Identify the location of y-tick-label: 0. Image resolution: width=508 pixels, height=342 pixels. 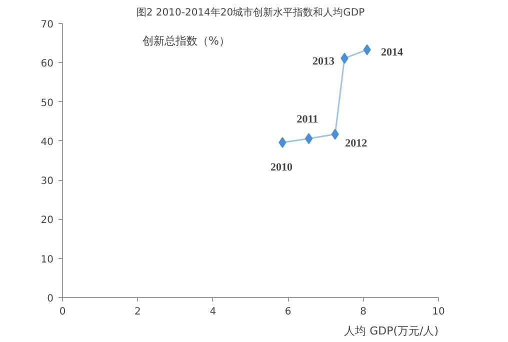
(50, 299).